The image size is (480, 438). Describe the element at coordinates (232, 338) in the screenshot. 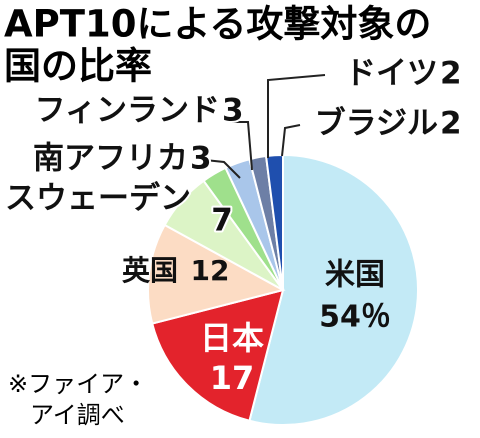

I see `slice-label: 日本` at that location.